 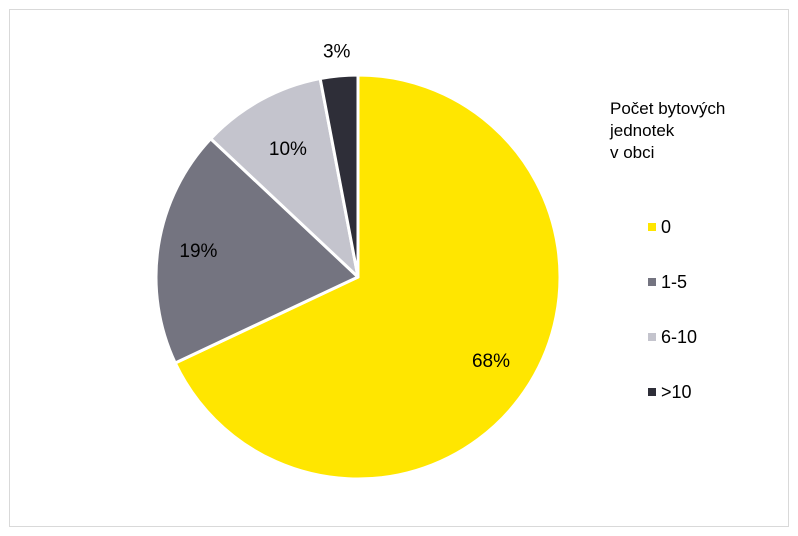 I want to click on data-label-3: 3%, so click(x=337, y=51).